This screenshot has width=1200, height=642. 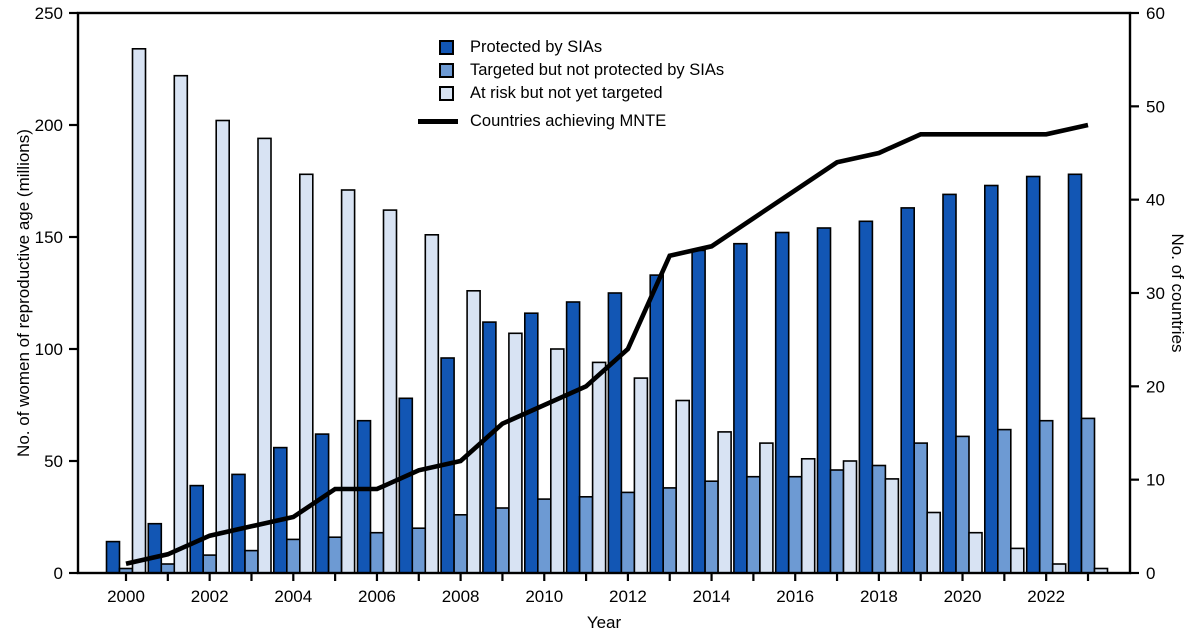 I want to click on left-tick-label-150: 150, so click(x=49, y=237).